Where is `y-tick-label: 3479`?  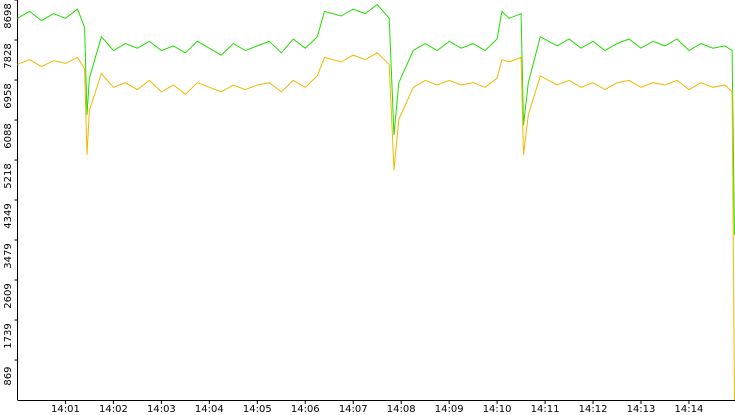
y-tick-label: 3479 is located at coordinates (8, 255).